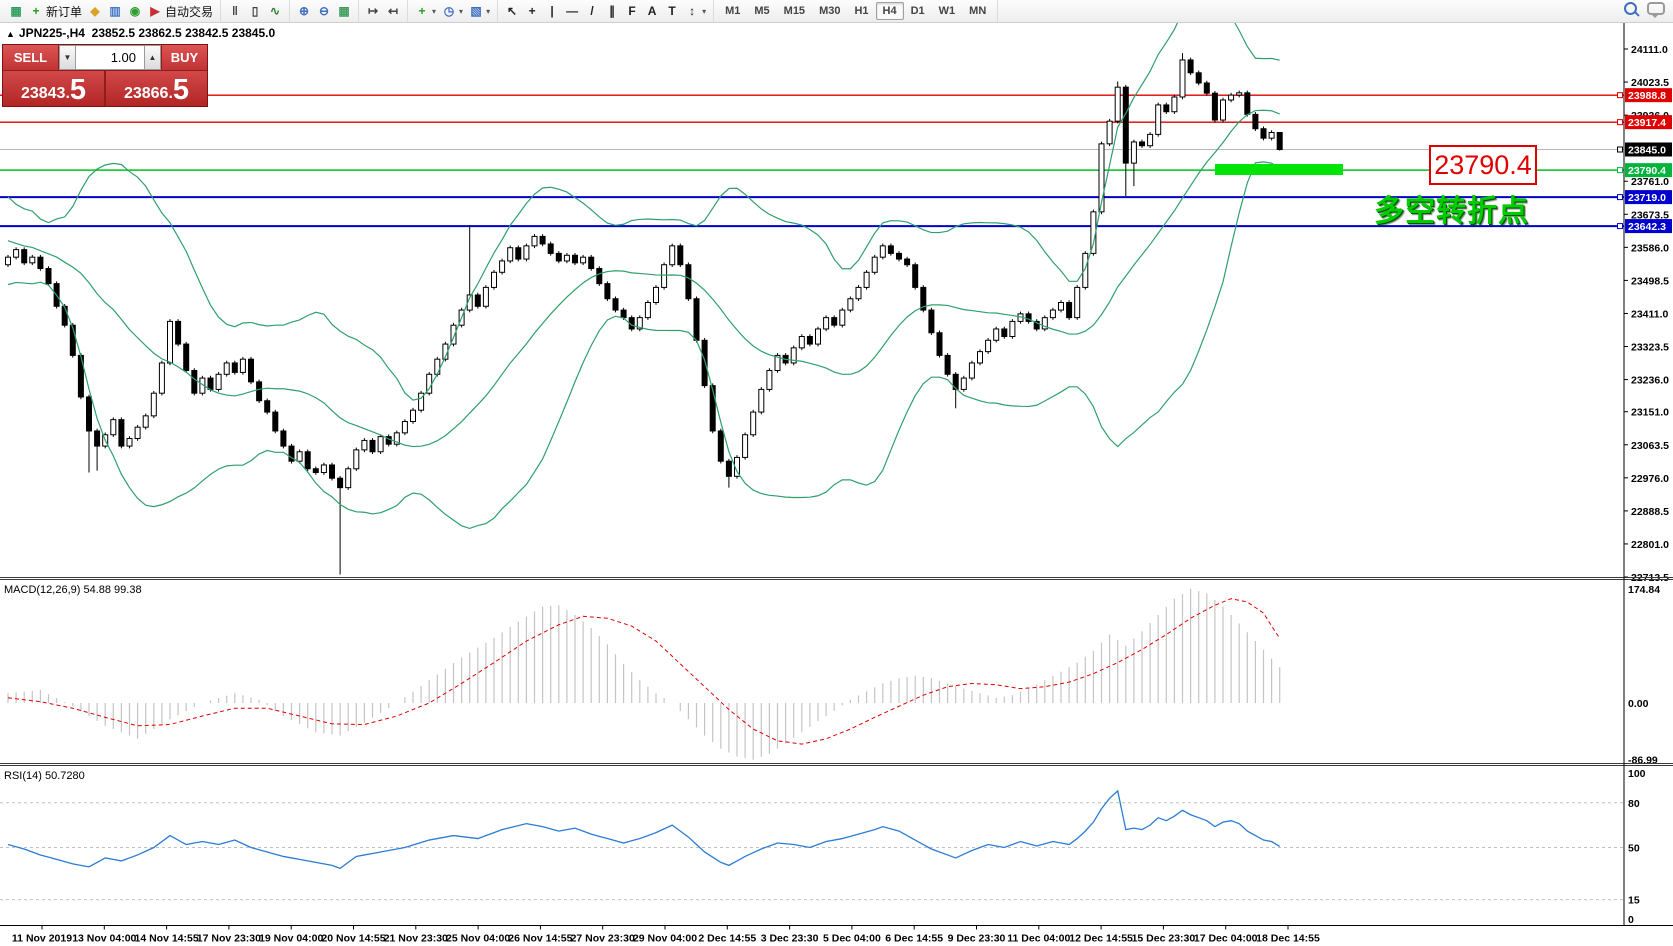  I want to click on chart-shift-button: ↤, so click(393, 11).